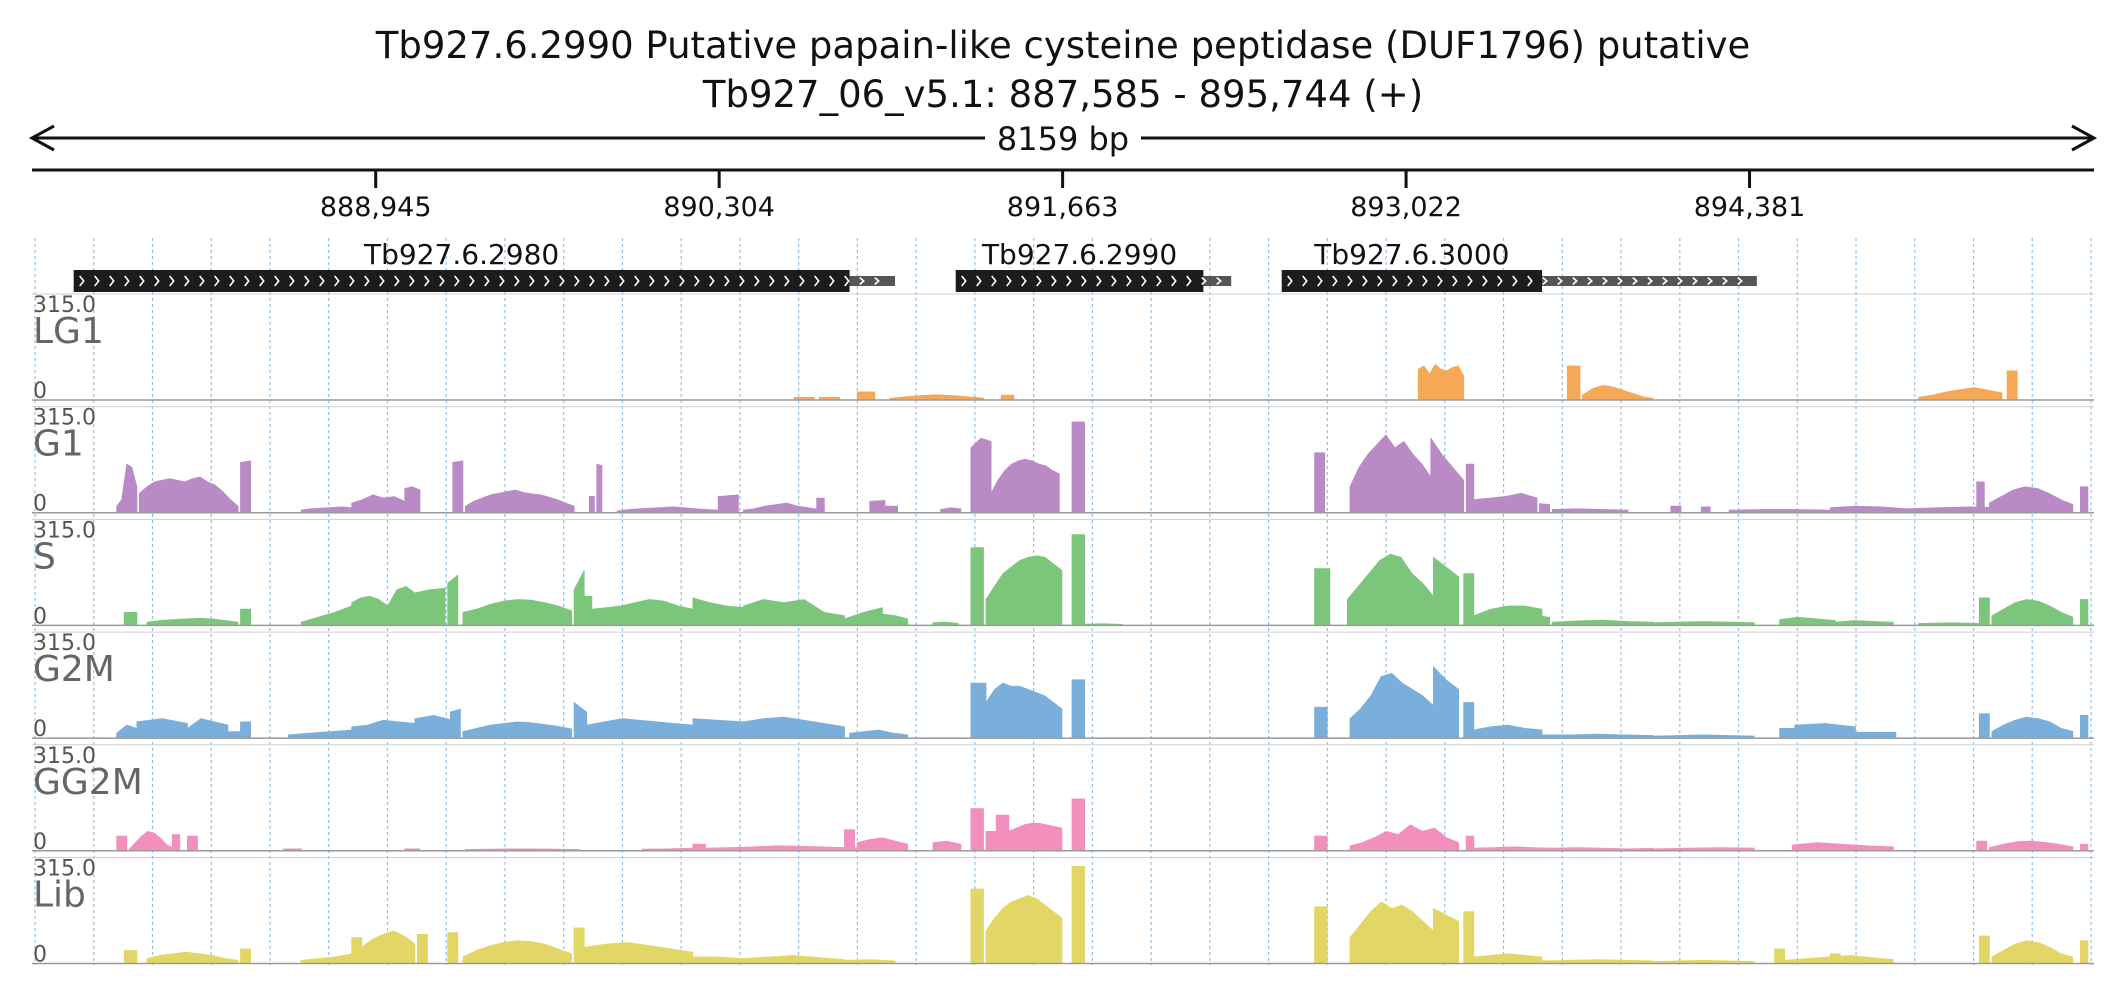 The height and width of the screenshot is (1004, 2126). Describe the element at coordinates (719, 207) in the screenshot. I see `ruler-tick-label: 890,304` at that location.